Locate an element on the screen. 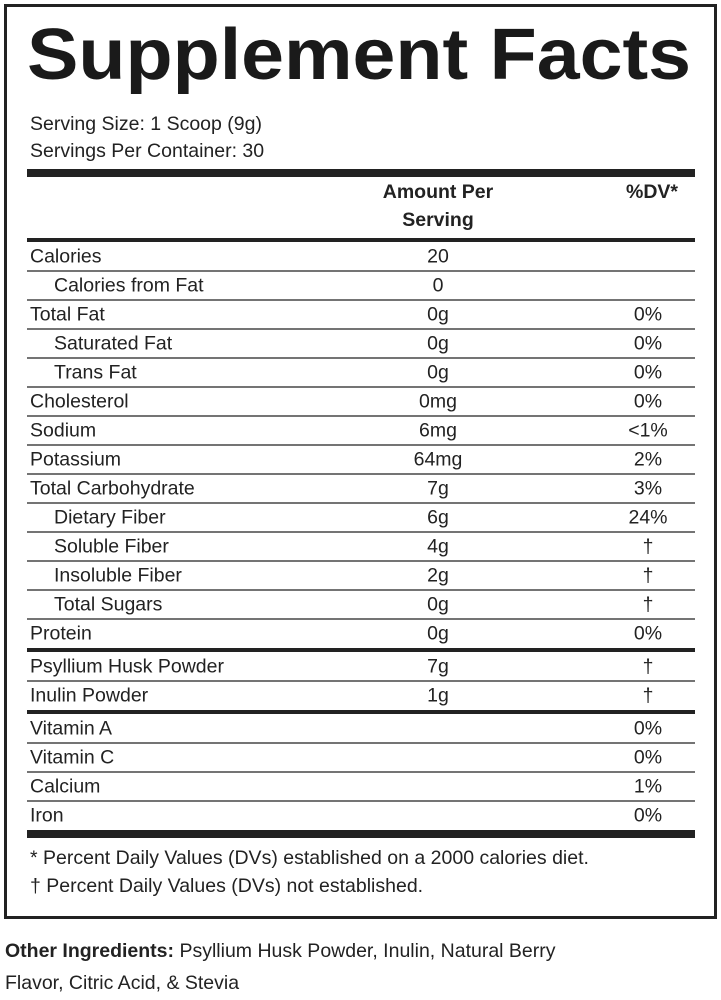 This screenshot has height=1000, width=721. nutrient-label: Protein is located at coordinates (61, 634).